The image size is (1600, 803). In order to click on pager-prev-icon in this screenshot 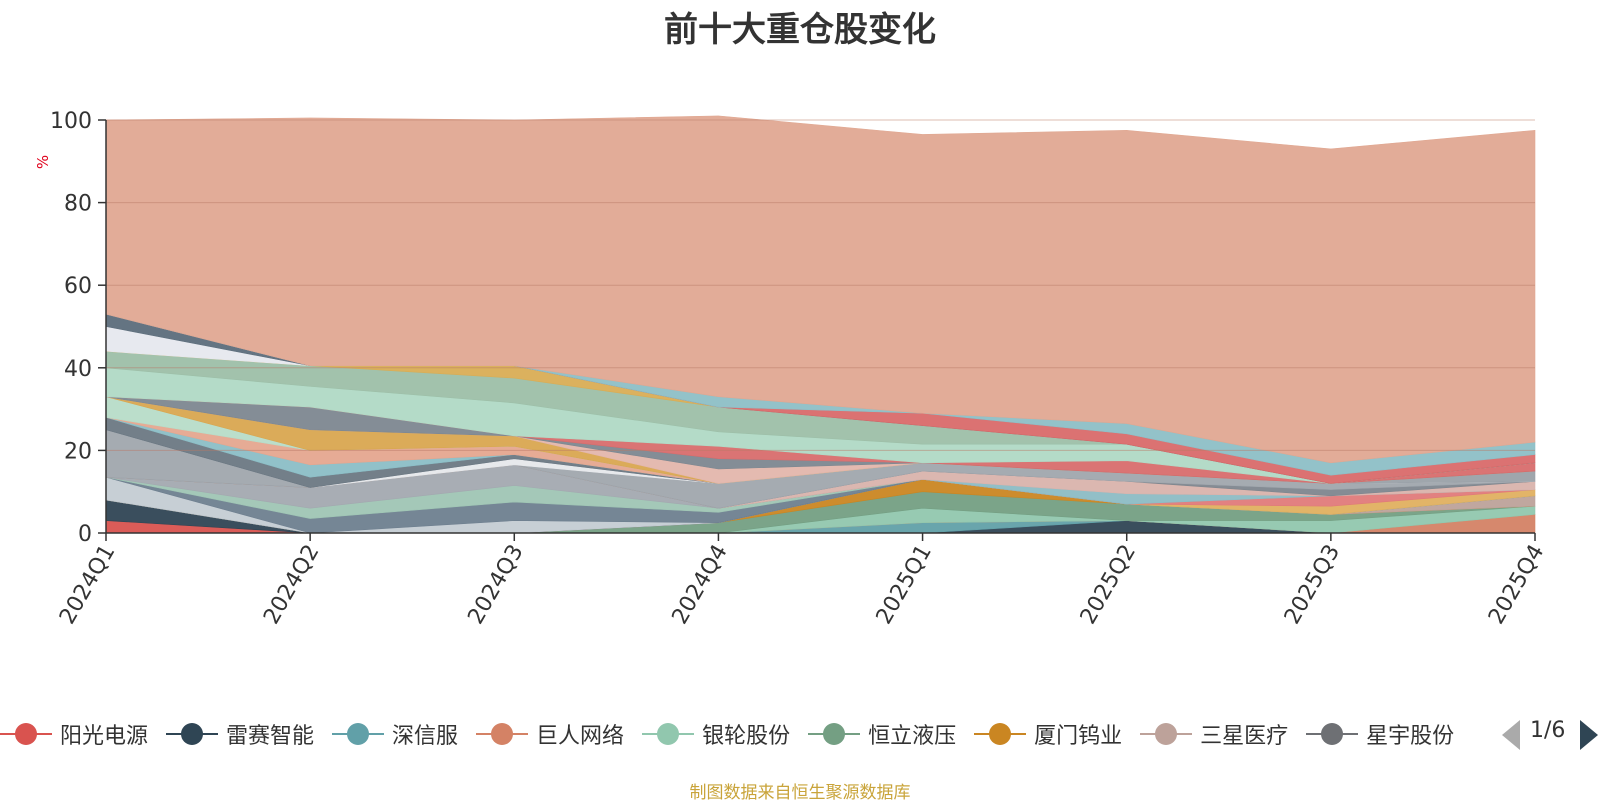, I will do `click(1511, 735)`.